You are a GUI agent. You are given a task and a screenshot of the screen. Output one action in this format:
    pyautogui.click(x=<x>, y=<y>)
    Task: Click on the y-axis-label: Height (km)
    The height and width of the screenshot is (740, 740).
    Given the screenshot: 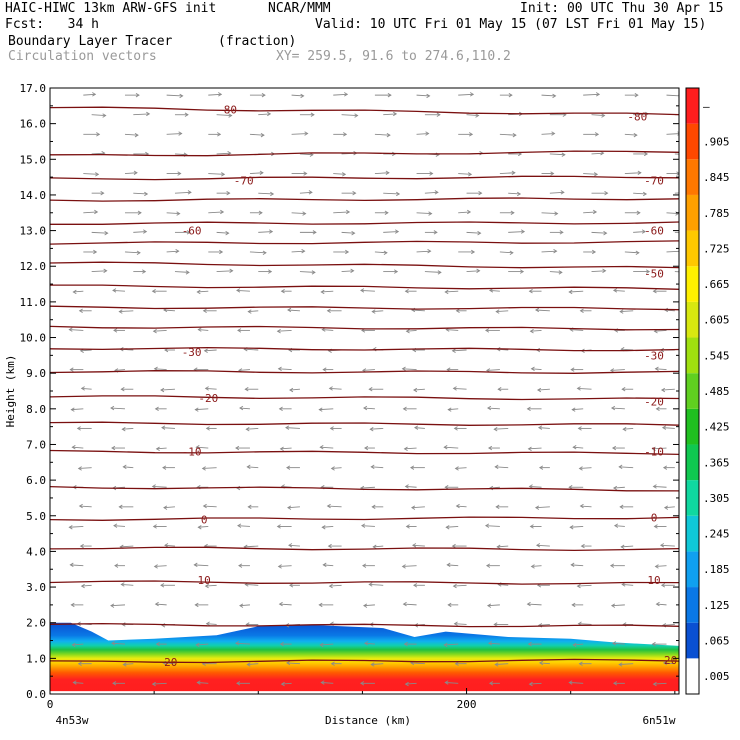 What is the action you would take?
    pyautogui.click(x=10, y=391)
    